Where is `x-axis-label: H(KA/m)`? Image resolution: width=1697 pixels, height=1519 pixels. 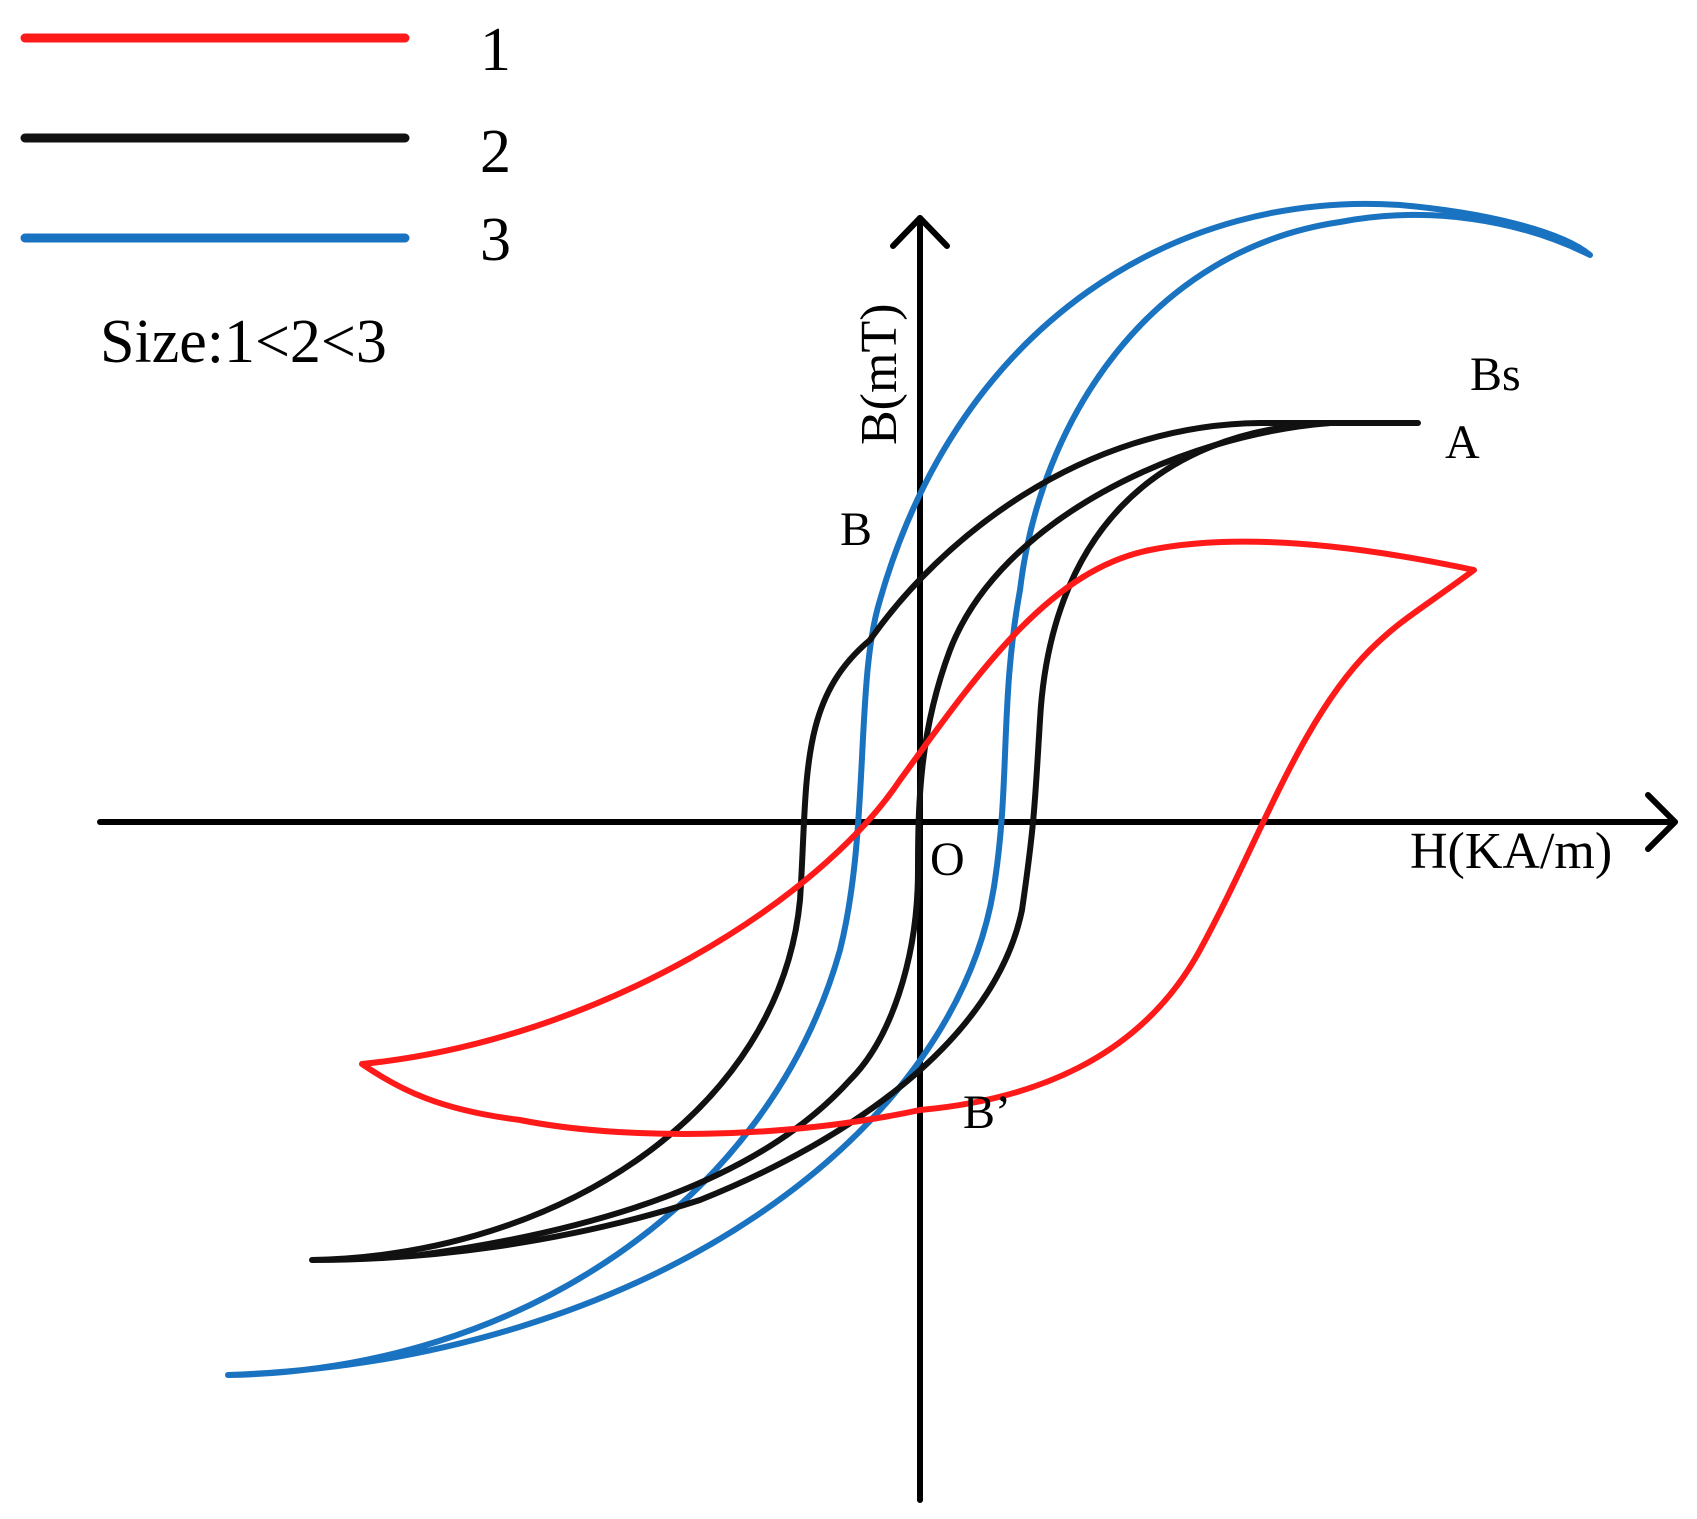 x-axis-label: H(KA/m) is located at coordinates (1511, 851).